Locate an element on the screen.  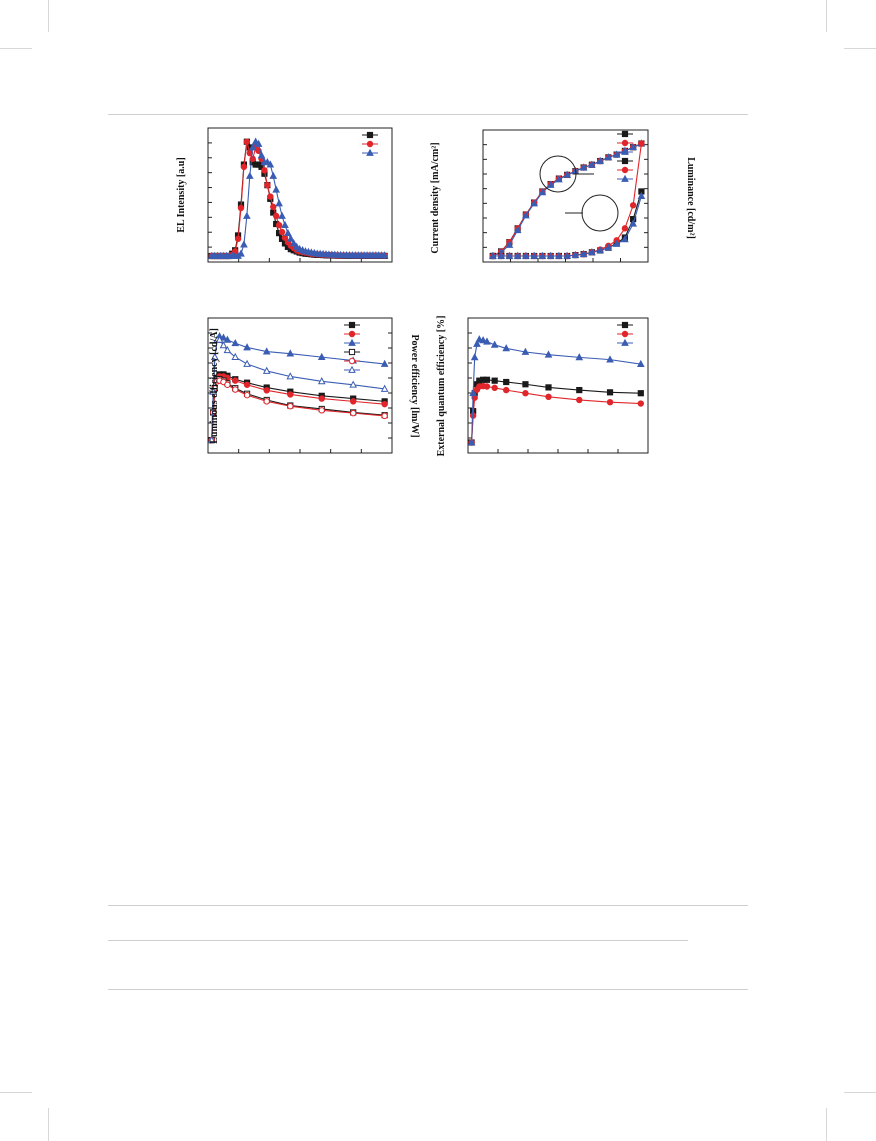
eqe-y-label: External quantum efficiency [%] is located at coordinates (441, 386).